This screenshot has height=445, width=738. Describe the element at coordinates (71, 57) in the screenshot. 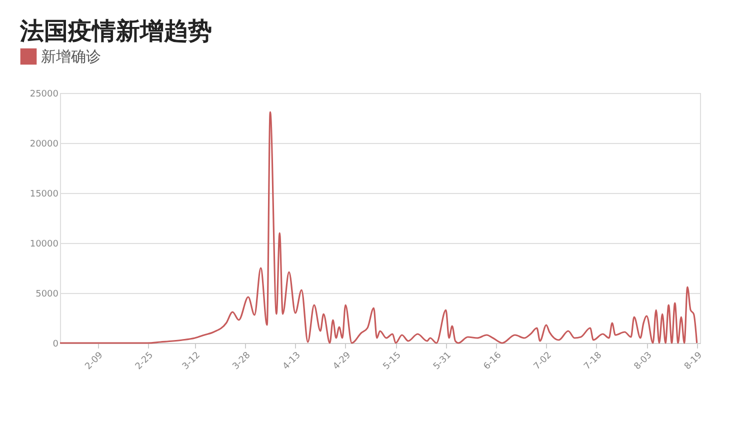

I see `legend-label: 新增确诊` at that location.